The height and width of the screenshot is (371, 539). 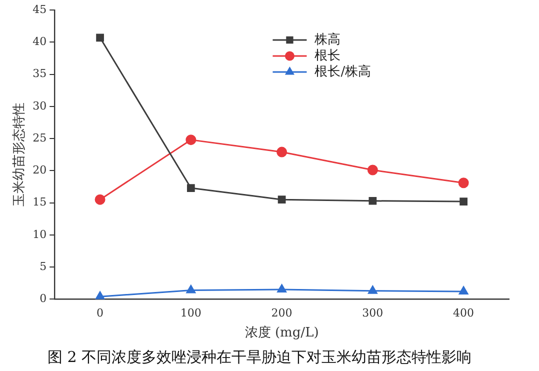 I want to click on y-tick-label: 5, so click(x=43, y=266).